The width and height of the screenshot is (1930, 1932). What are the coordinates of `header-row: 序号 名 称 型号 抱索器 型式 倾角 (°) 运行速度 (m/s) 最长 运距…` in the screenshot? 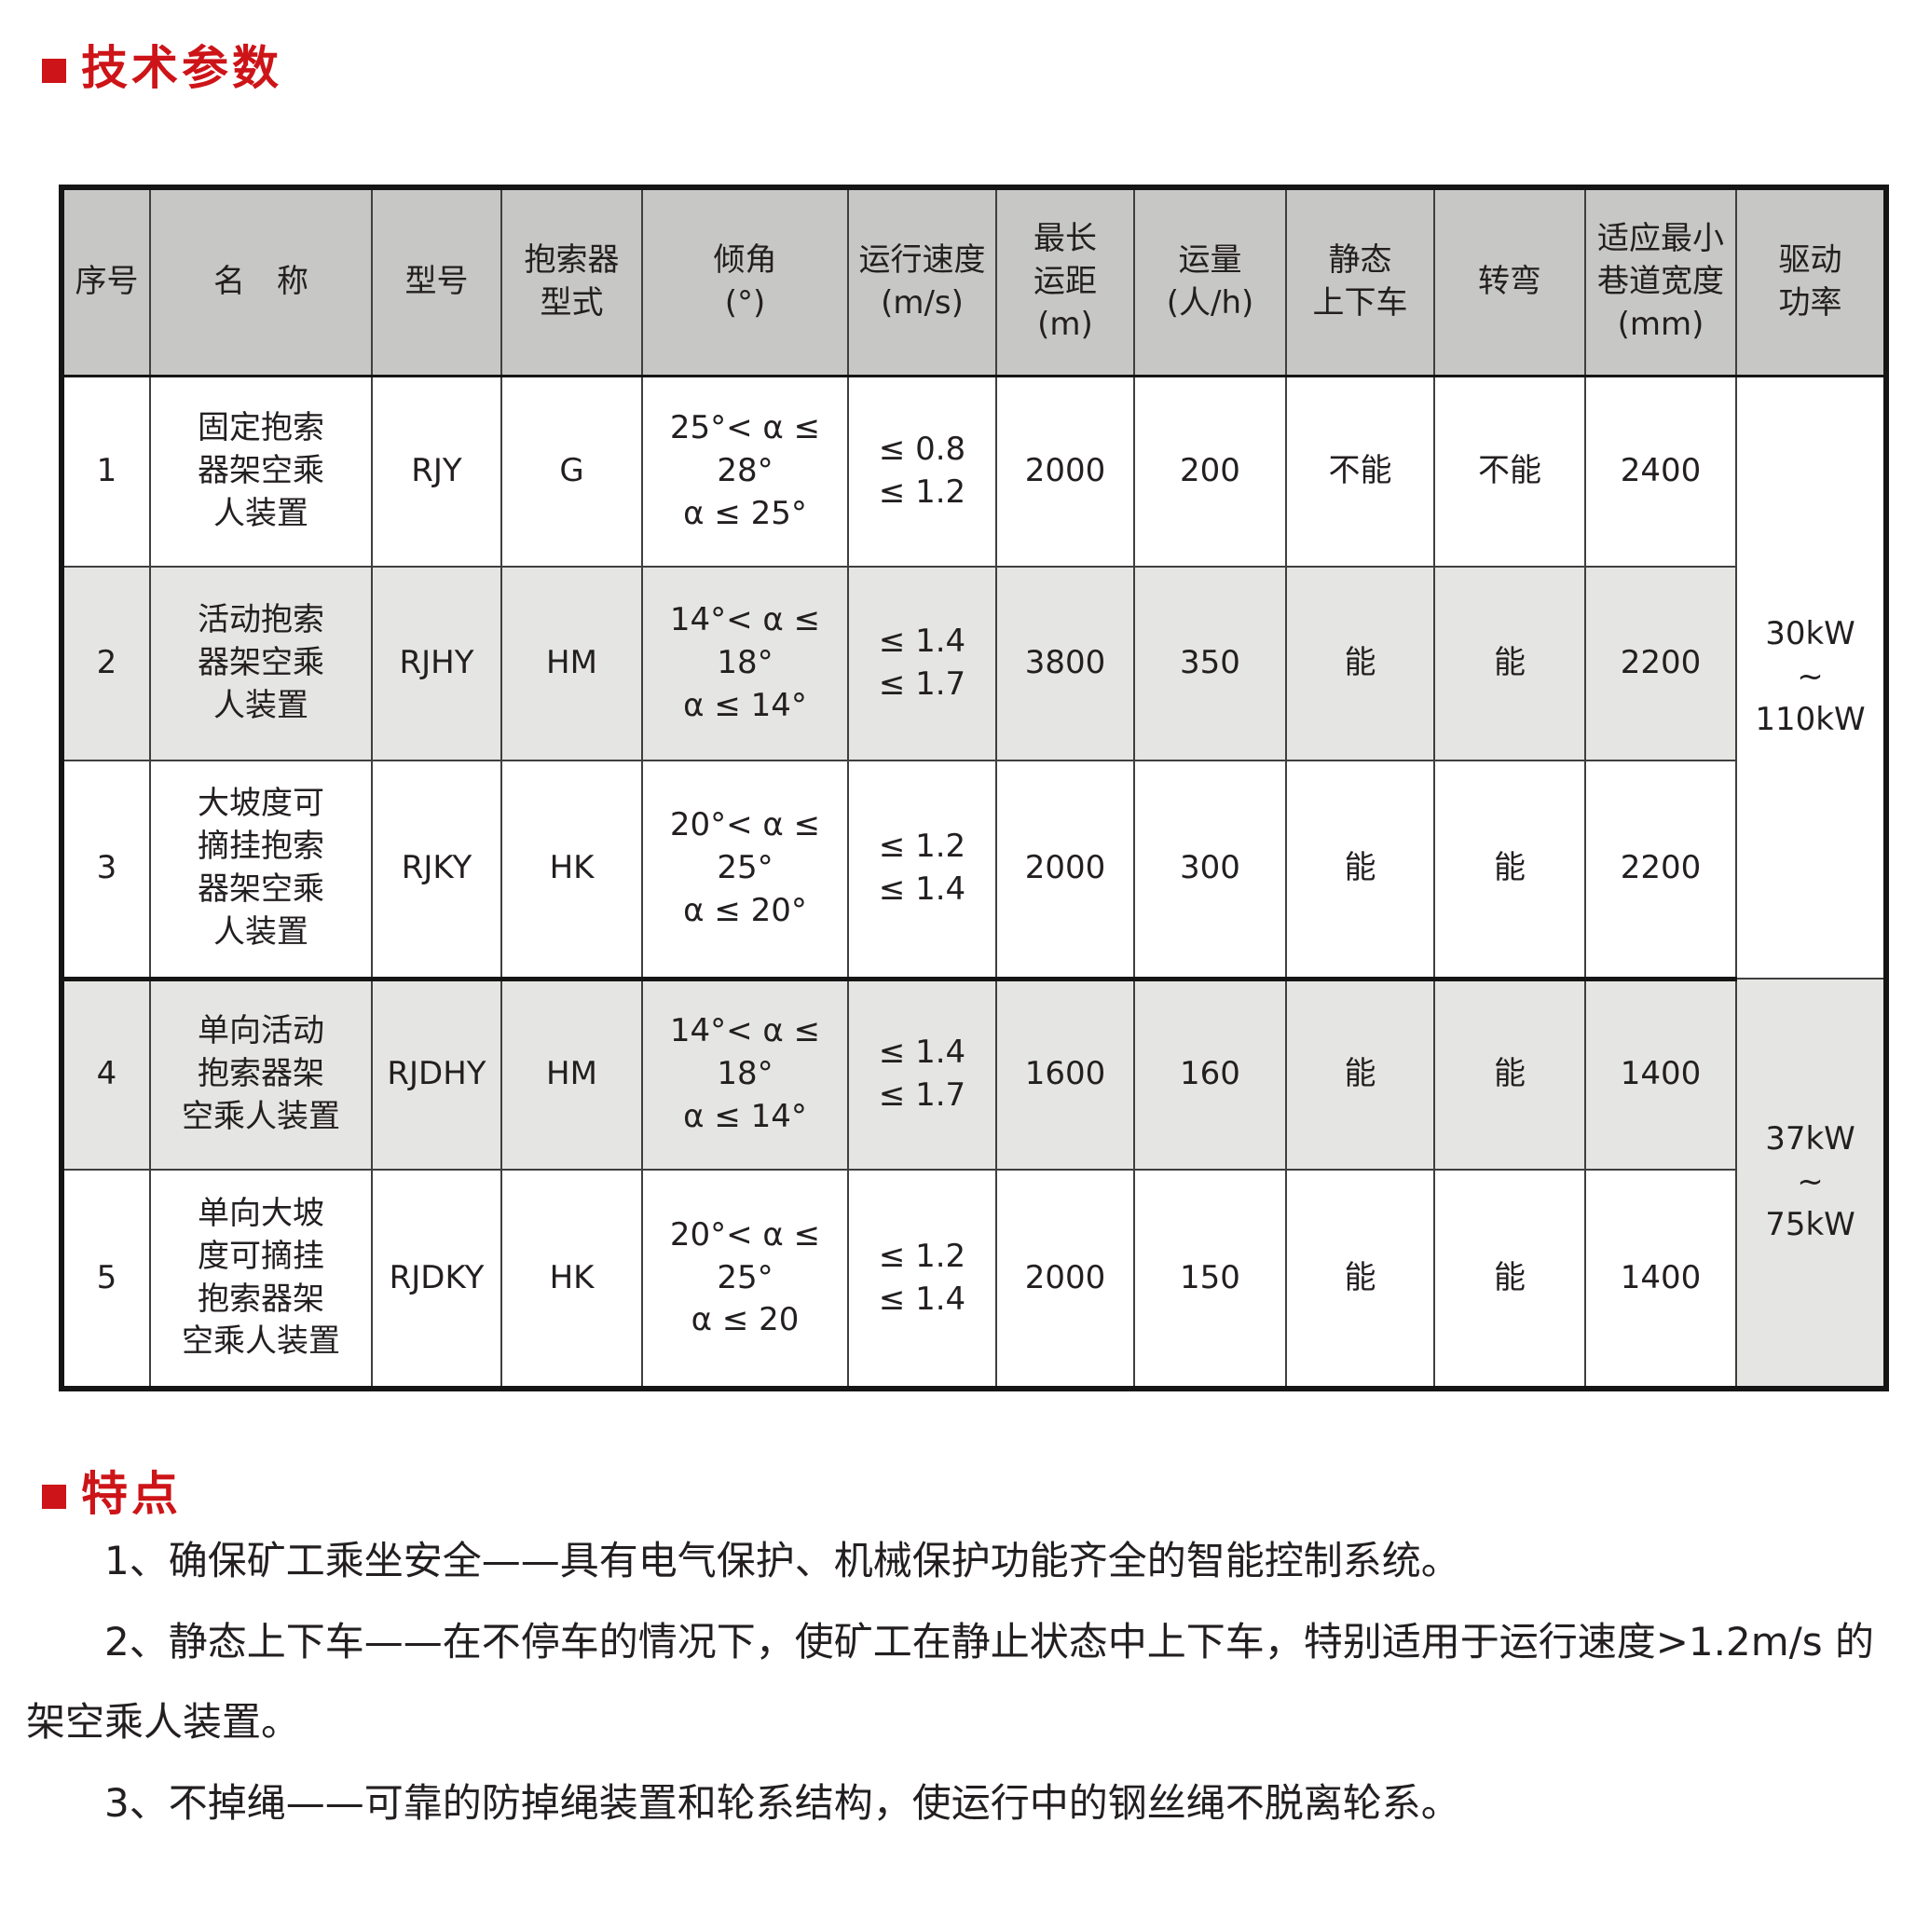 It's located at (974, 281).